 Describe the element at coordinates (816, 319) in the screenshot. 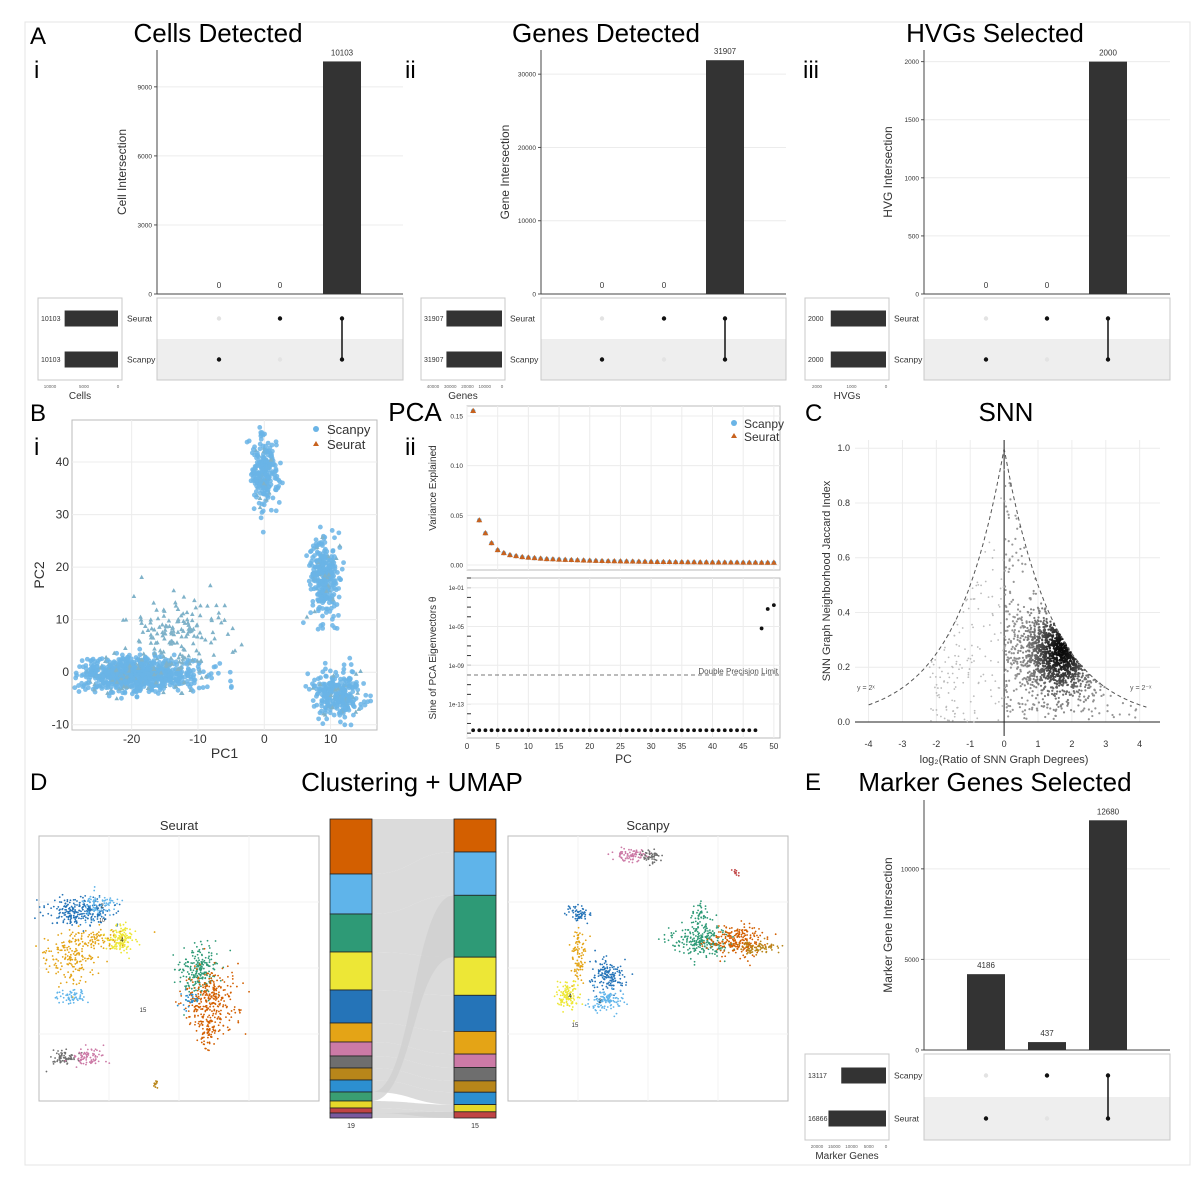

I see `set-size-label: 2000` at that location.